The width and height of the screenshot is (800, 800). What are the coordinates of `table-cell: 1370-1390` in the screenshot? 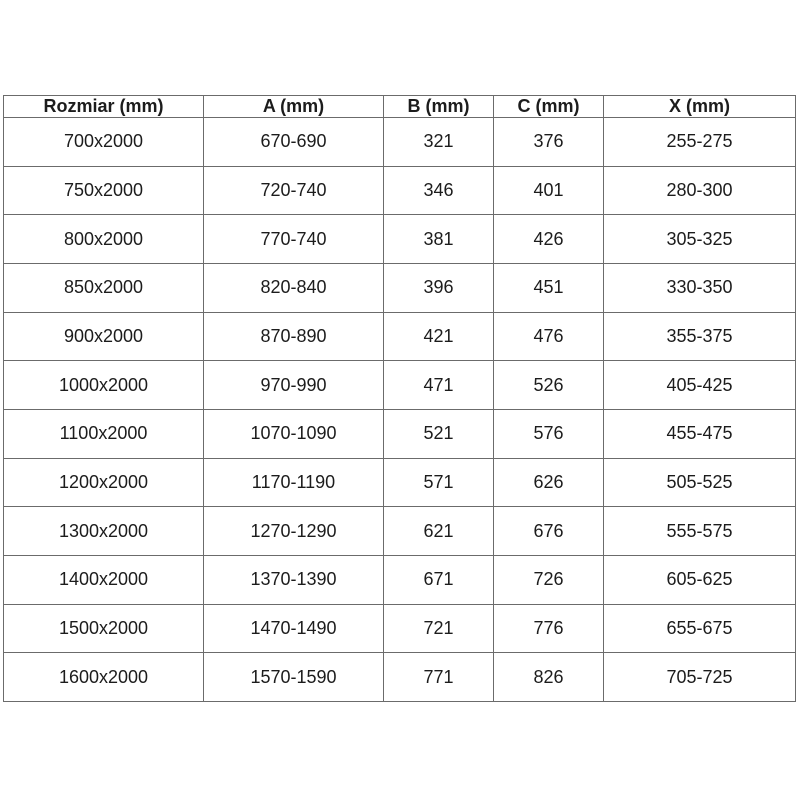 It's located at (293, 579).